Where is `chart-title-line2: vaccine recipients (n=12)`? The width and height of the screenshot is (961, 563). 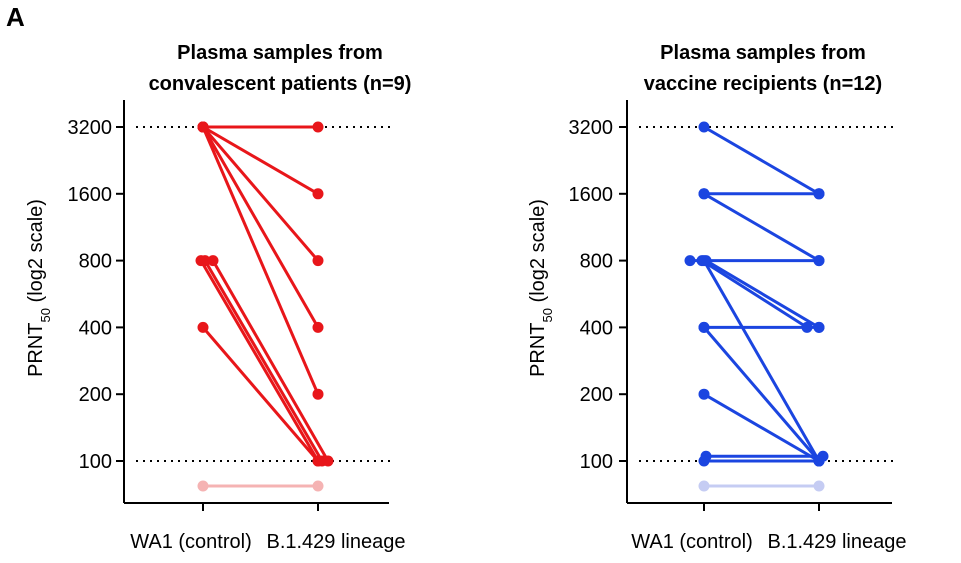
chart-title-line2: vaccine recipients (n=12) is located at coordinates (763, 84).